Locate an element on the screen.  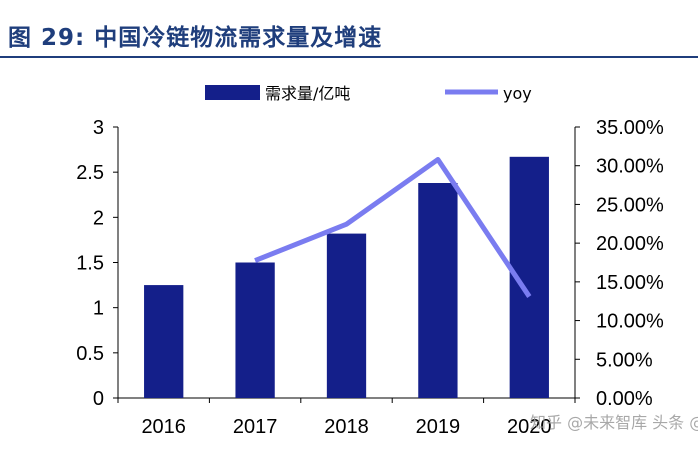
x-tick-label: 2020 is located at coordinates (529, 427).